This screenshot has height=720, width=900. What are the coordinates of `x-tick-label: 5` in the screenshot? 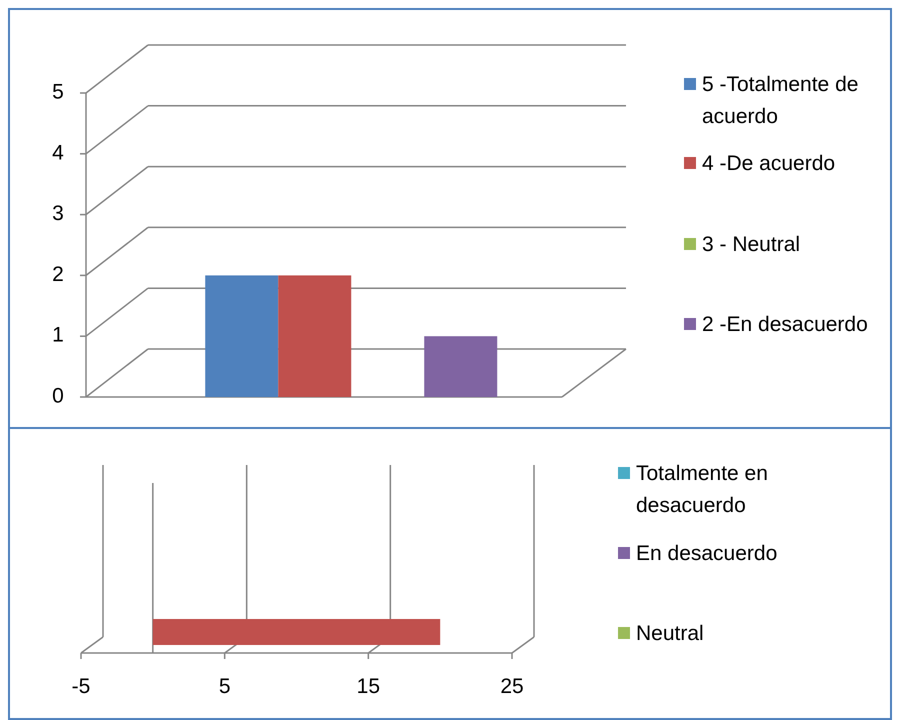 It's located at (224, 686).